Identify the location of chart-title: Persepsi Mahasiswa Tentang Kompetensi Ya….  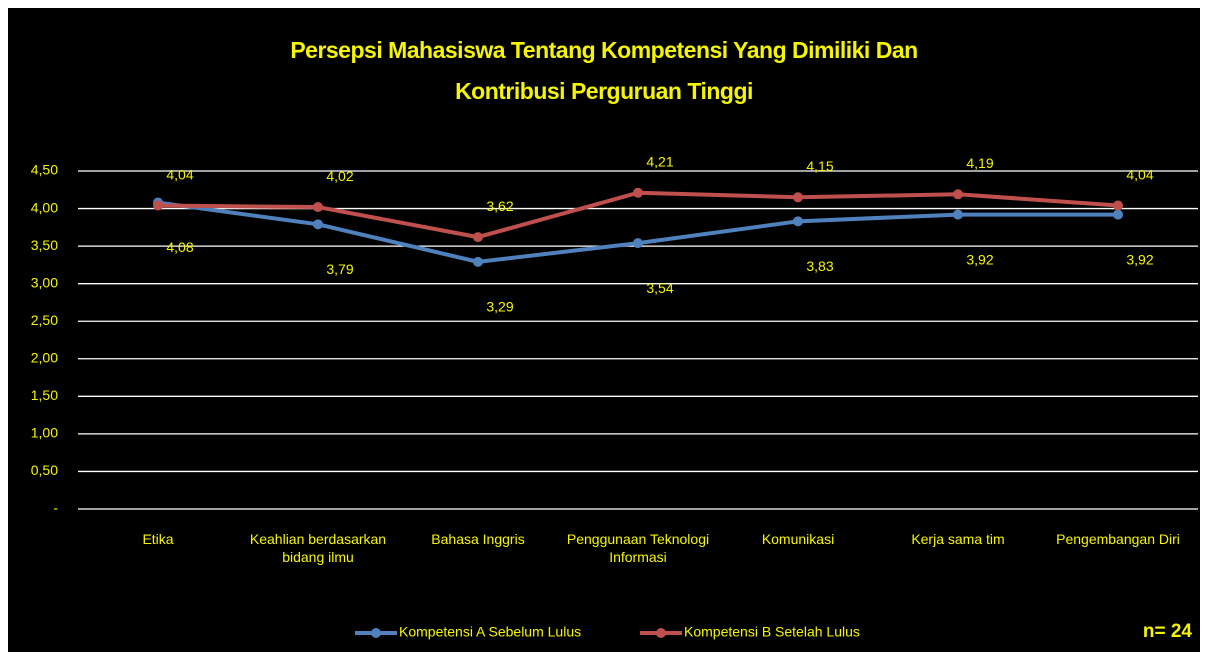
(604, 70).